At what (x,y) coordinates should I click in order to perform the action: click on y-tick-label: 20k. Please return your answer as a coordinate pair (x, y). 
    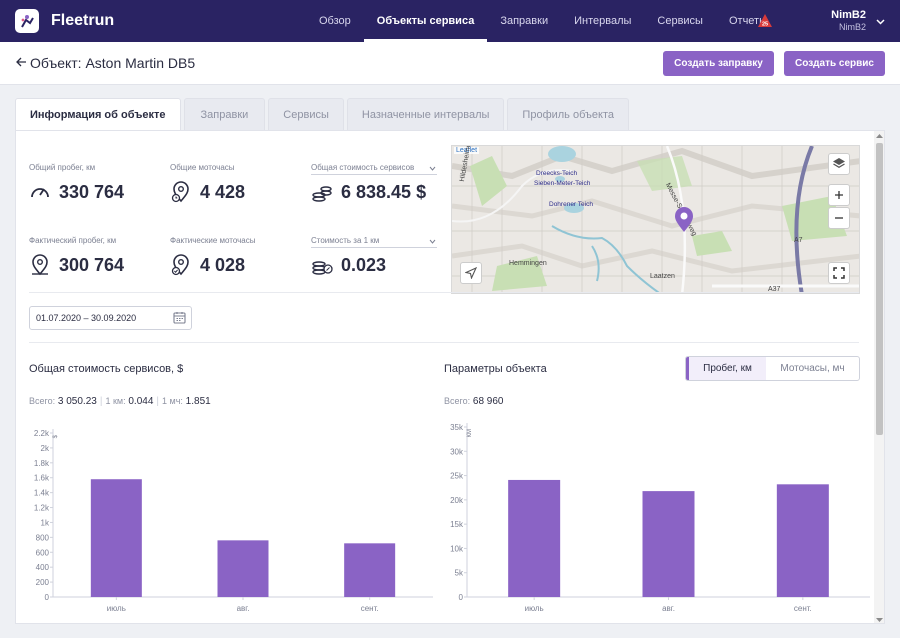
    Looking at the image, I should click on (457, 500).